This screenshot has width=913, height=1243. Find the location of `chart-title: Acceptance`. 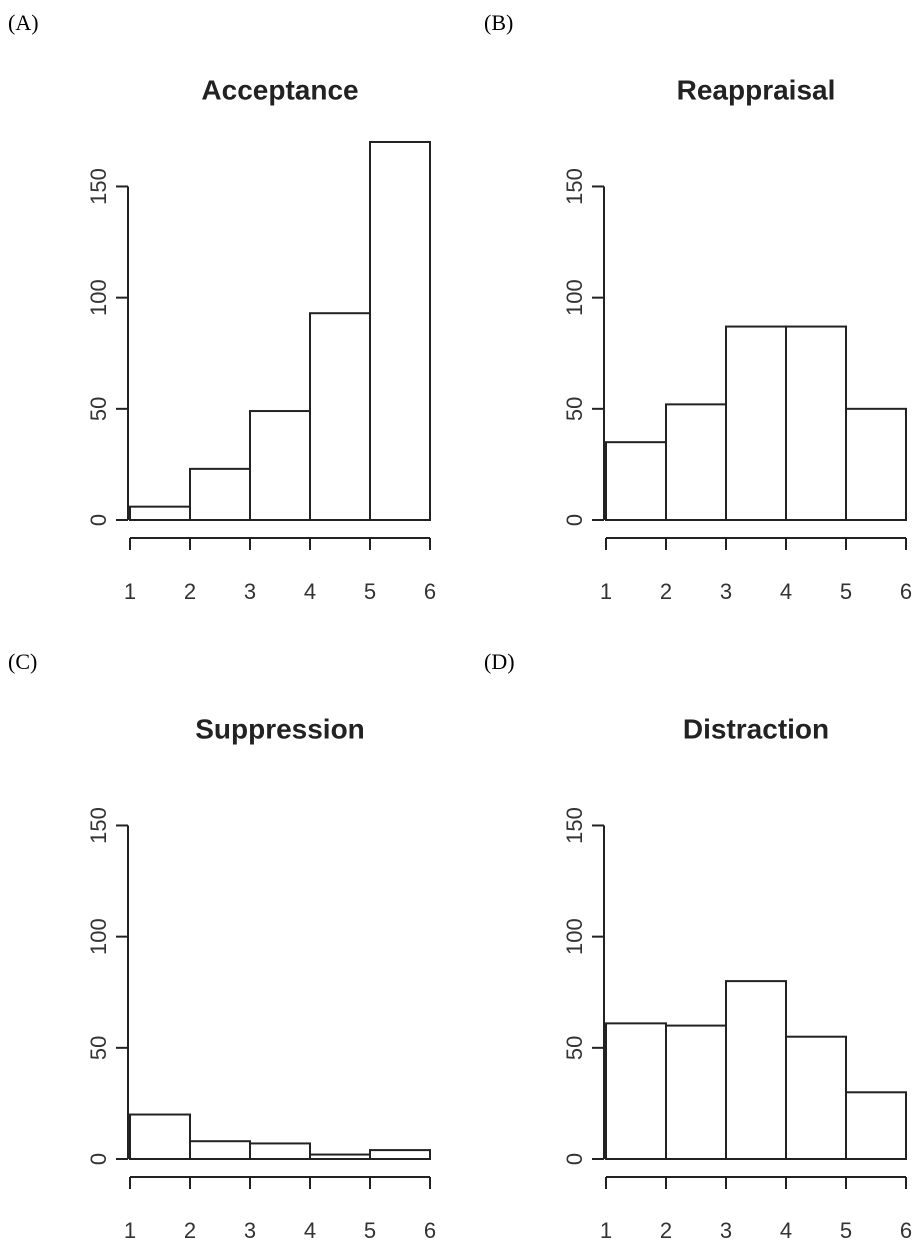

chart-title: Acceptance is located at coordinates (279, 89).